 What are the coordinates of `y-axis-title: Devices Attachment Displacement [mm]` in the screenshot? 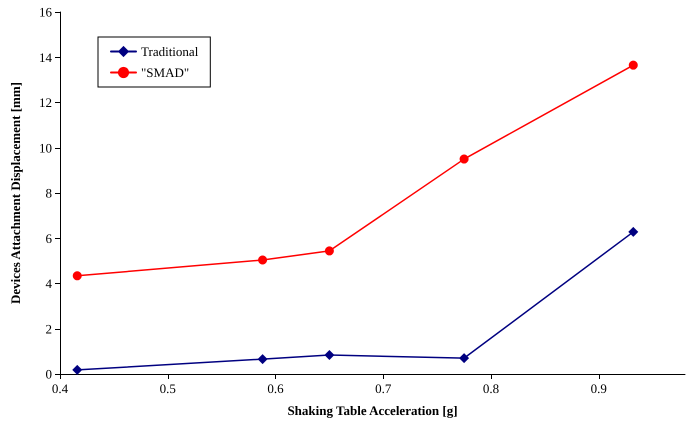 It's located at (15, 193).